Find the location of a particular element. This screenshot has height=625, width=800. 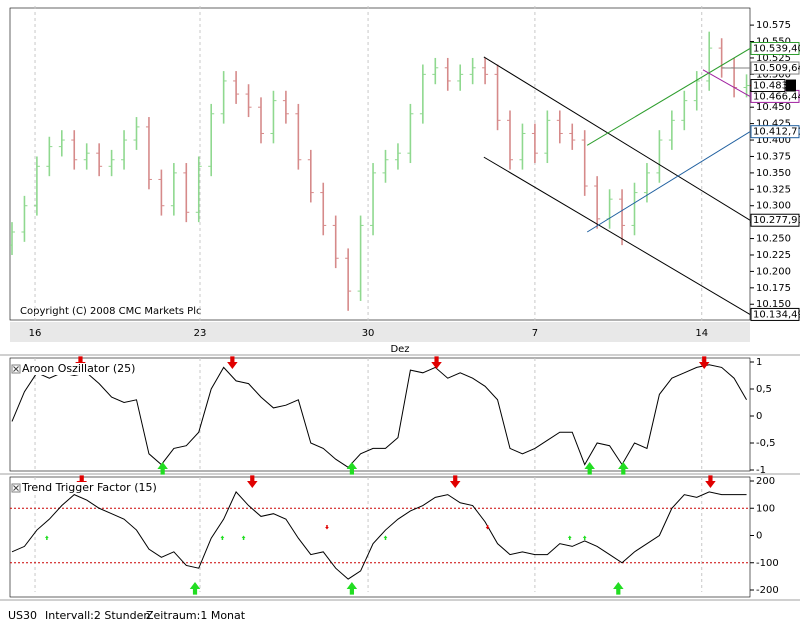

value-box-label: 10.412,71 is located at coordinates (776, 132).